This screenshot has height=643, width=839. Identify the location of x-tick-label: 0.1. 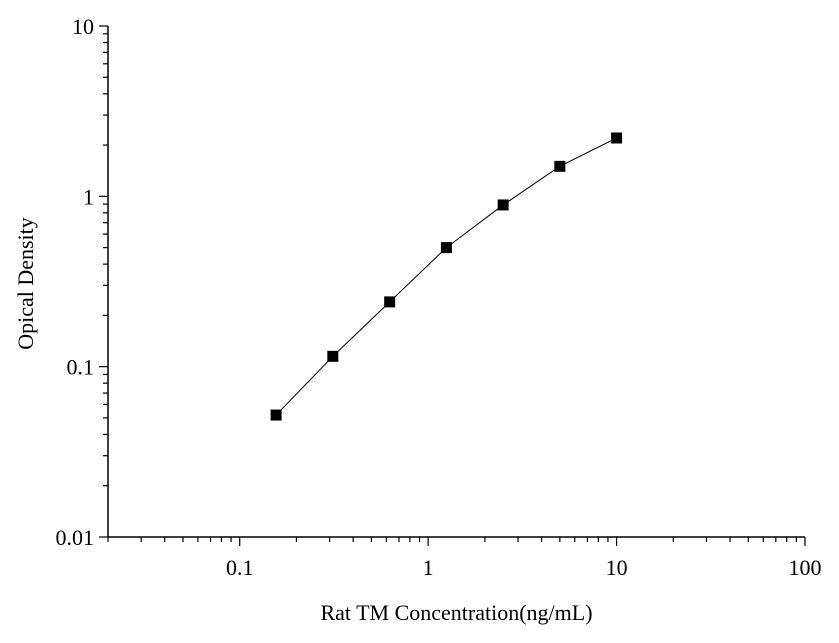
(240, 567).